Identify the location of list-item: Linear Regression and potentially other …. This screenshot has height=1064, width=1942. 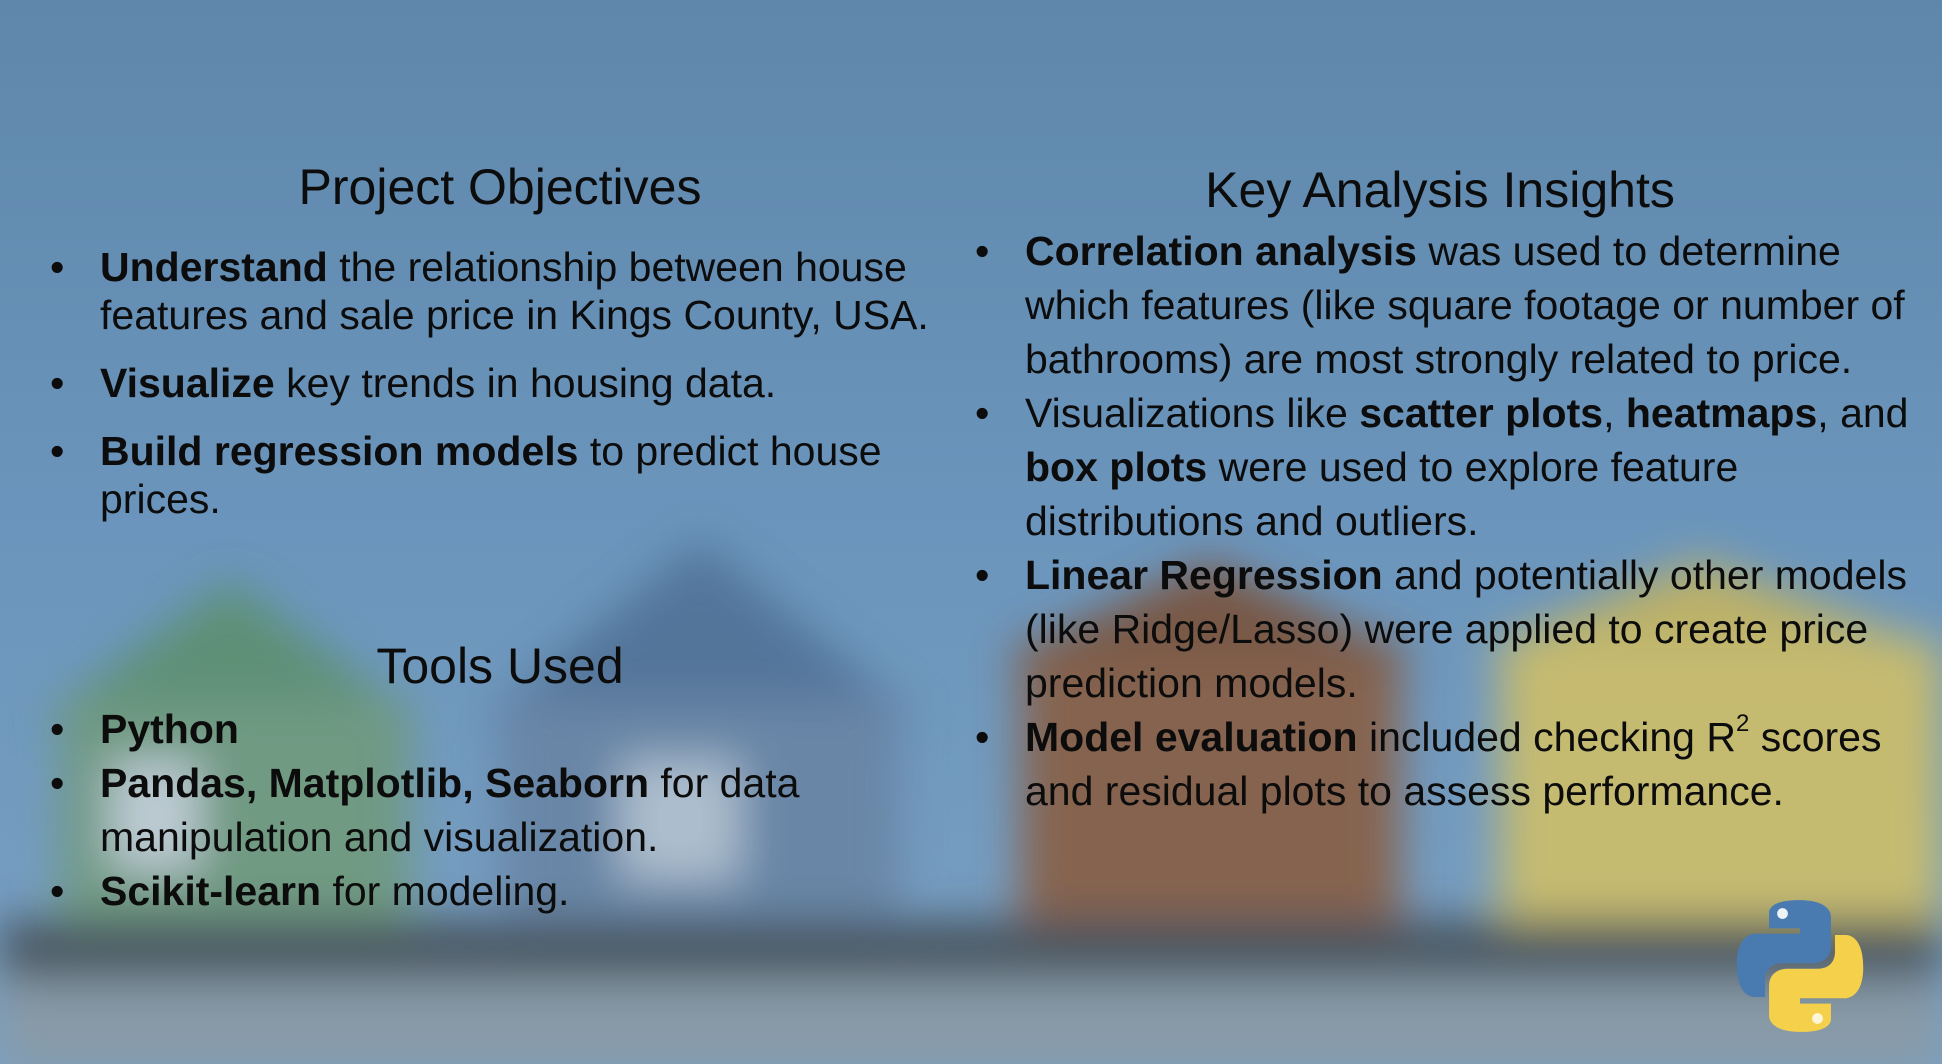
(1439, 629).